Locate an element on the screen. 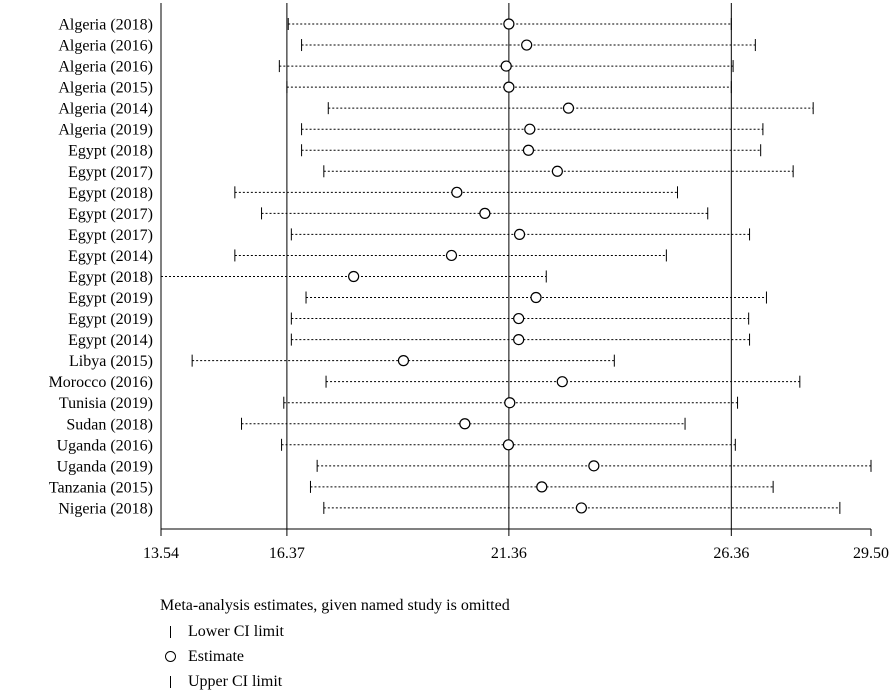  study-label: Algeria (2019) is located at coordinates (105, 130).